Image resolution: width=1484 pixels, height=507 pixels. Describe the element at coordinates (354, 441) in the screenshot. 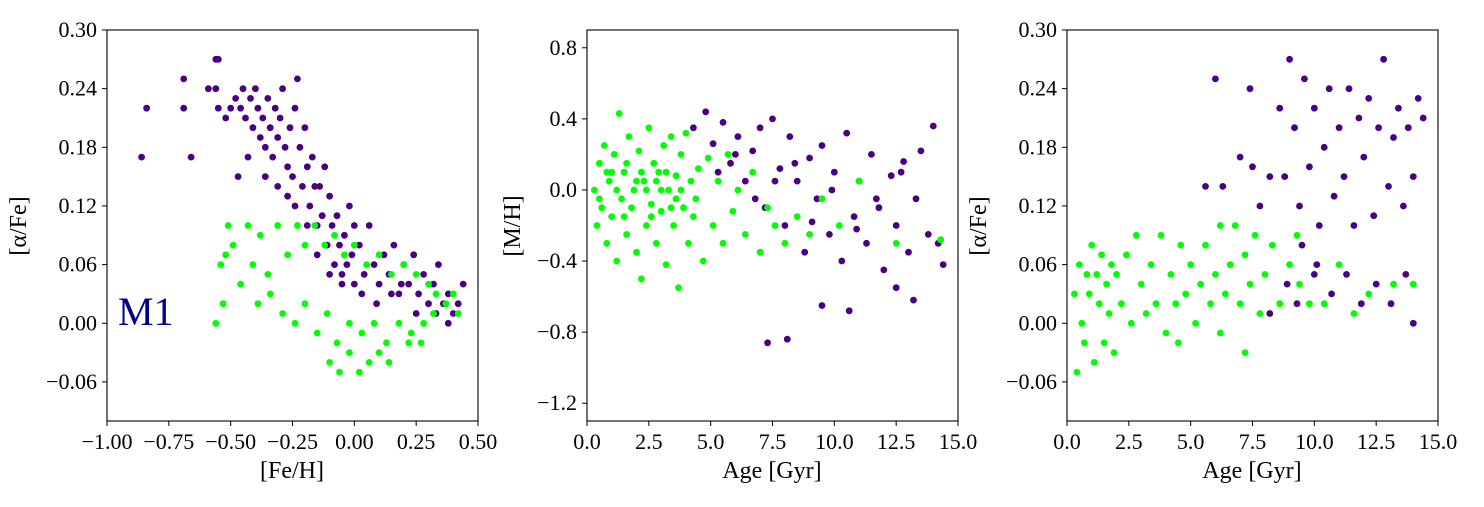

I see `xtick-label: 0.00` at that location.